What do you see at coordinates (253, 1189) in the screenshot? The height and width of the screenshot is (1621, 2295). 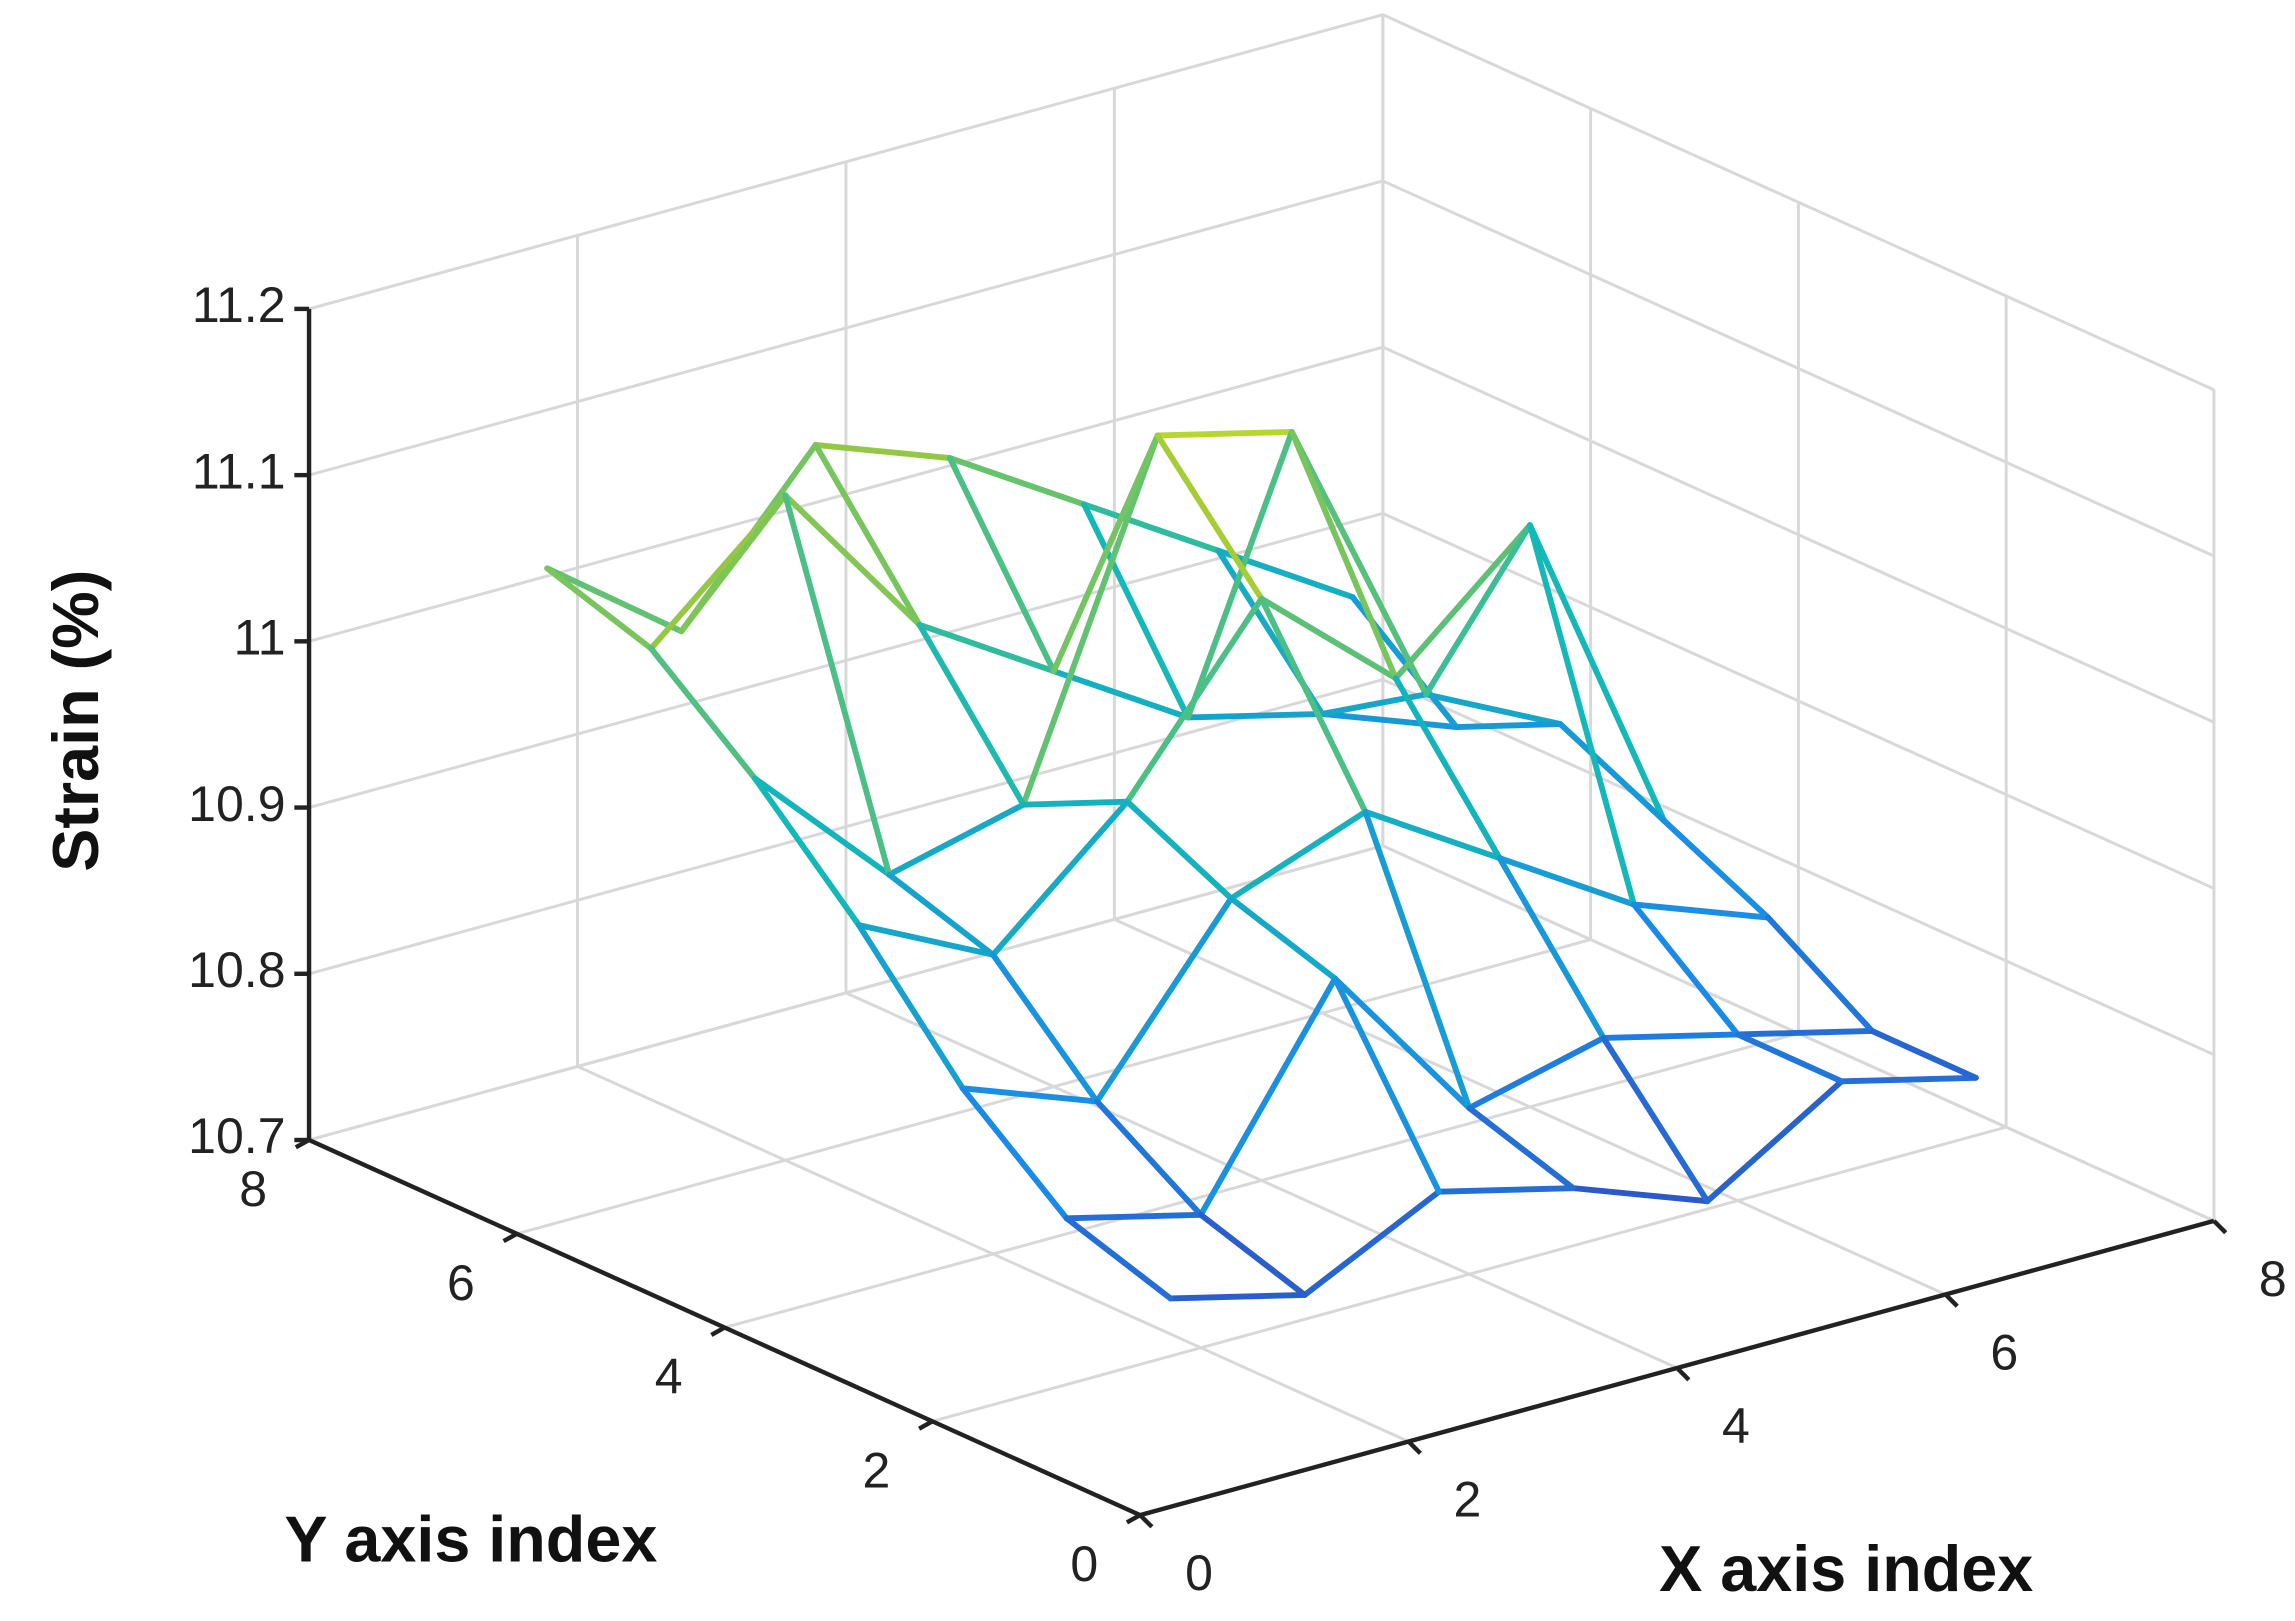 I see `y-tick-label: 8` at bounding box center [253, 1189].